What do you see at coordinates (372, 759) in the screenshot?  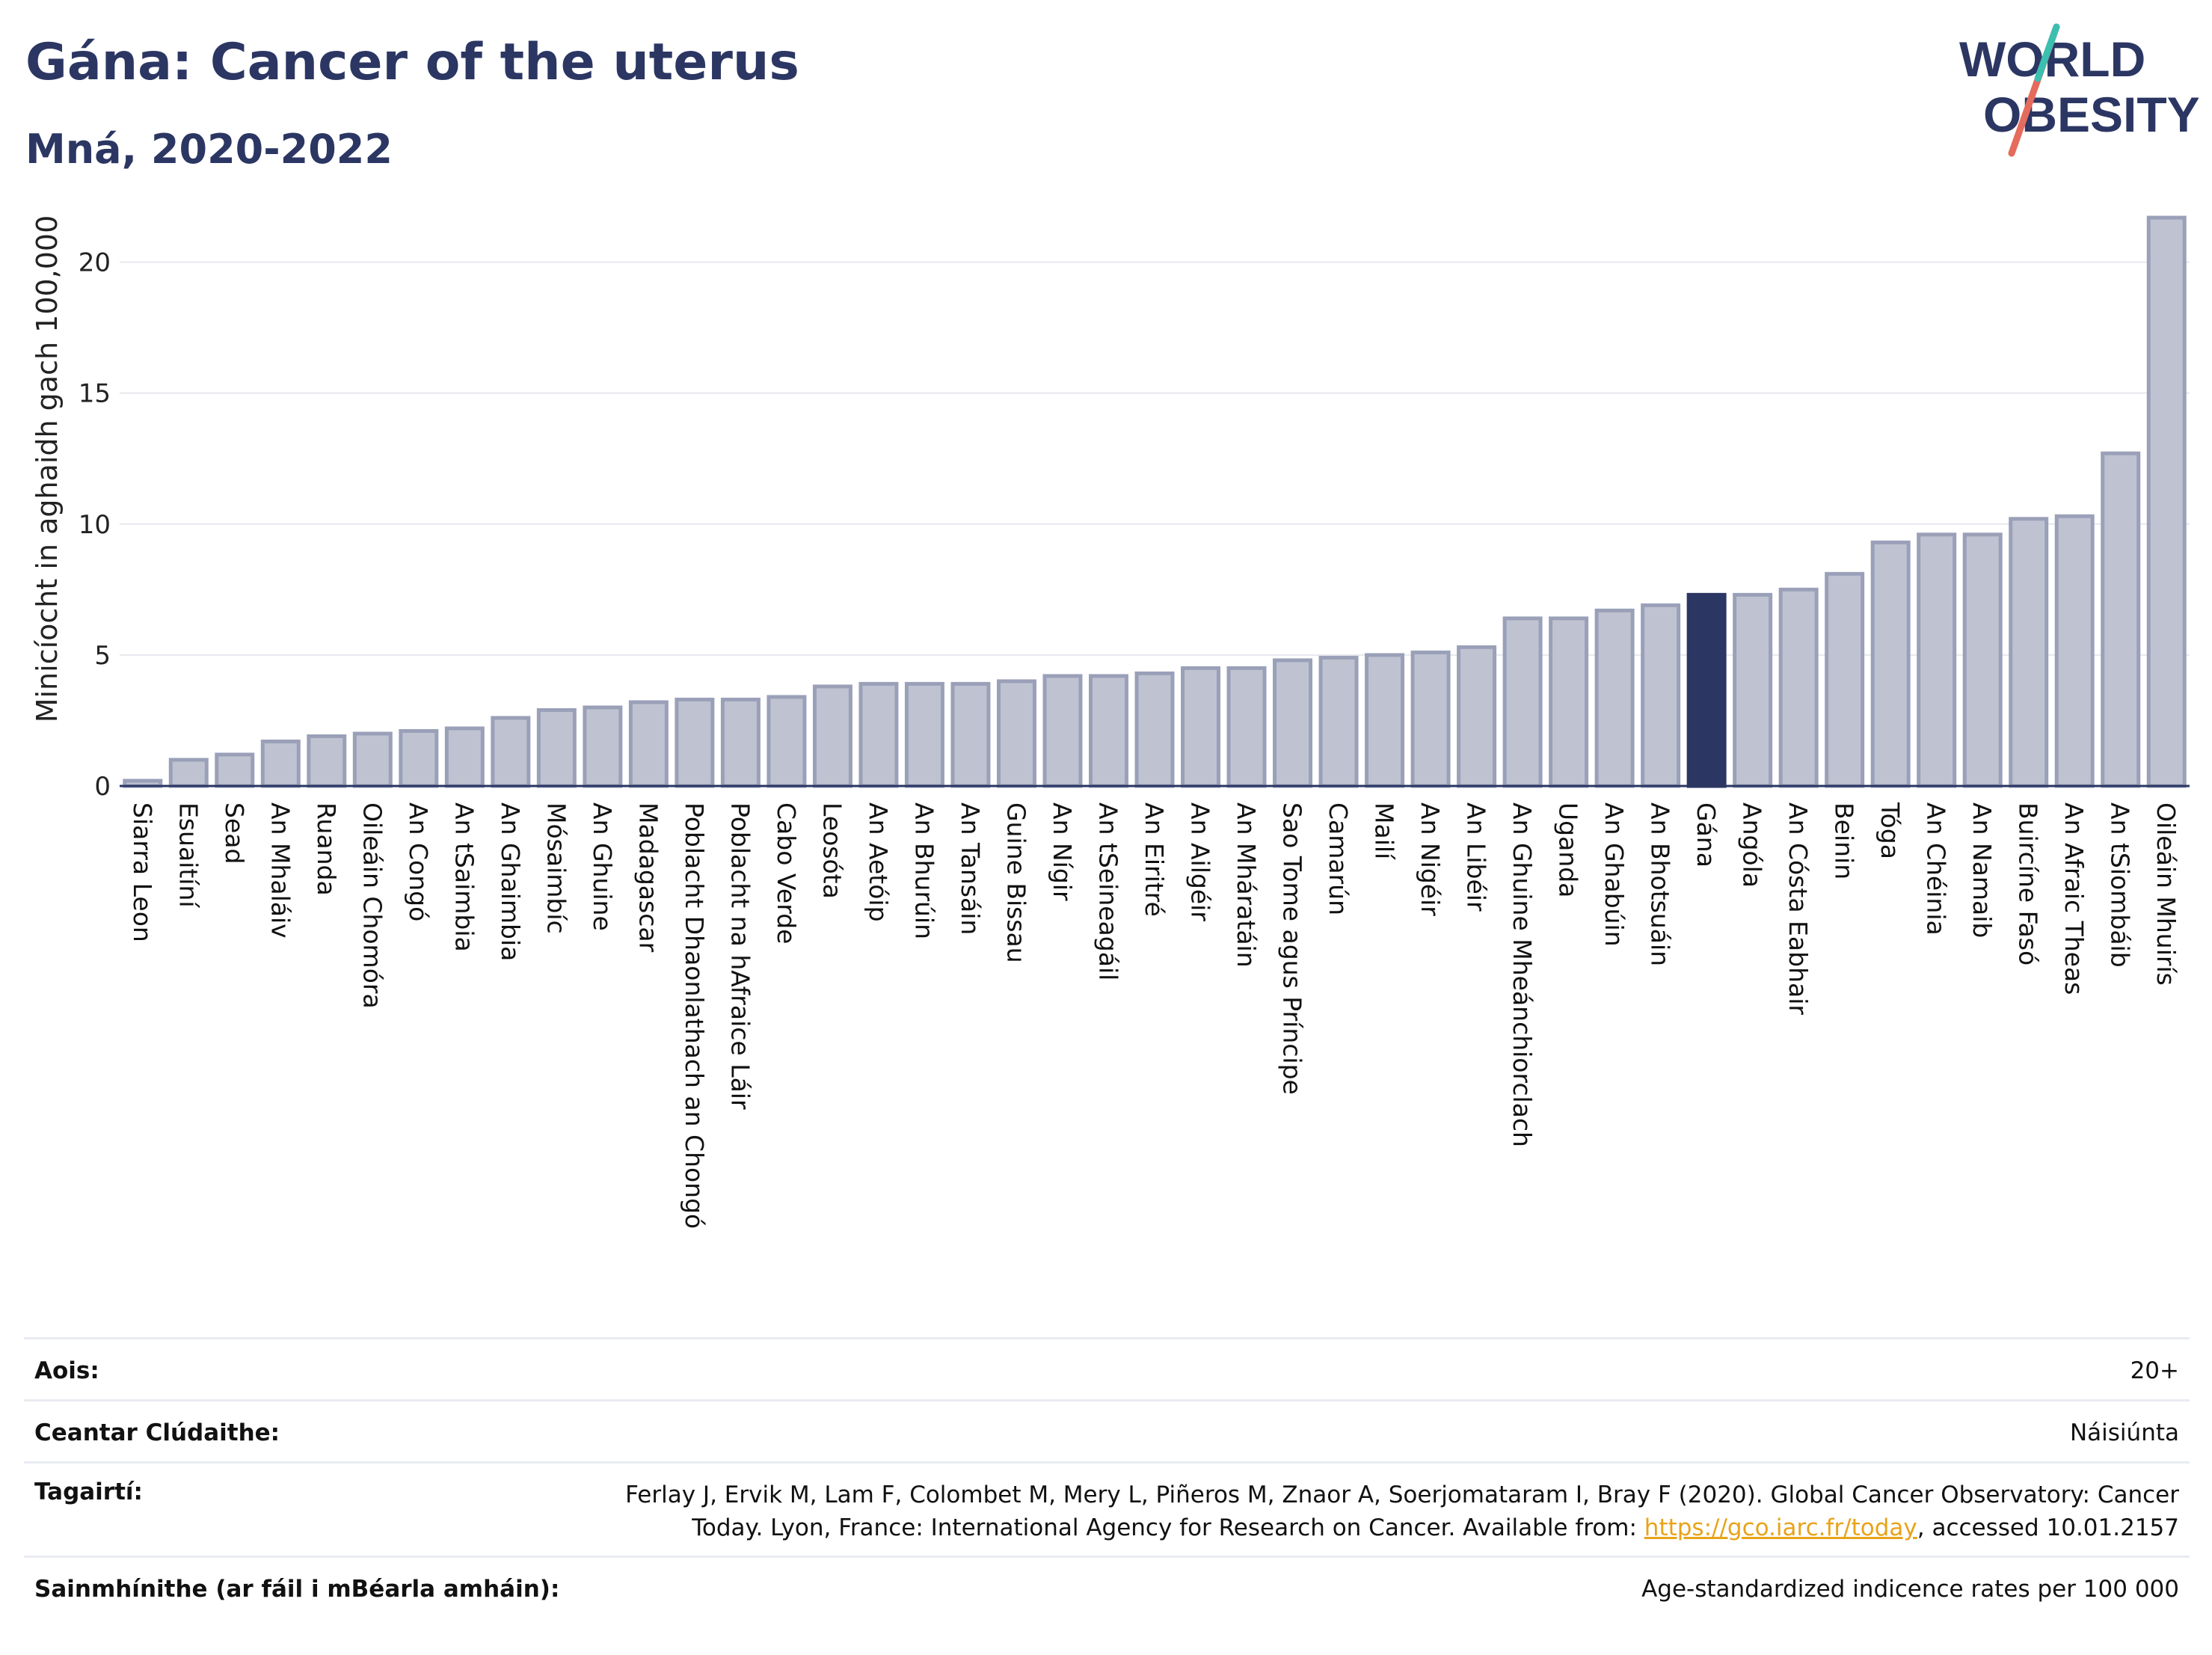 I see `bar-oile-in-chom-ra` at bounding box center [372, 759].